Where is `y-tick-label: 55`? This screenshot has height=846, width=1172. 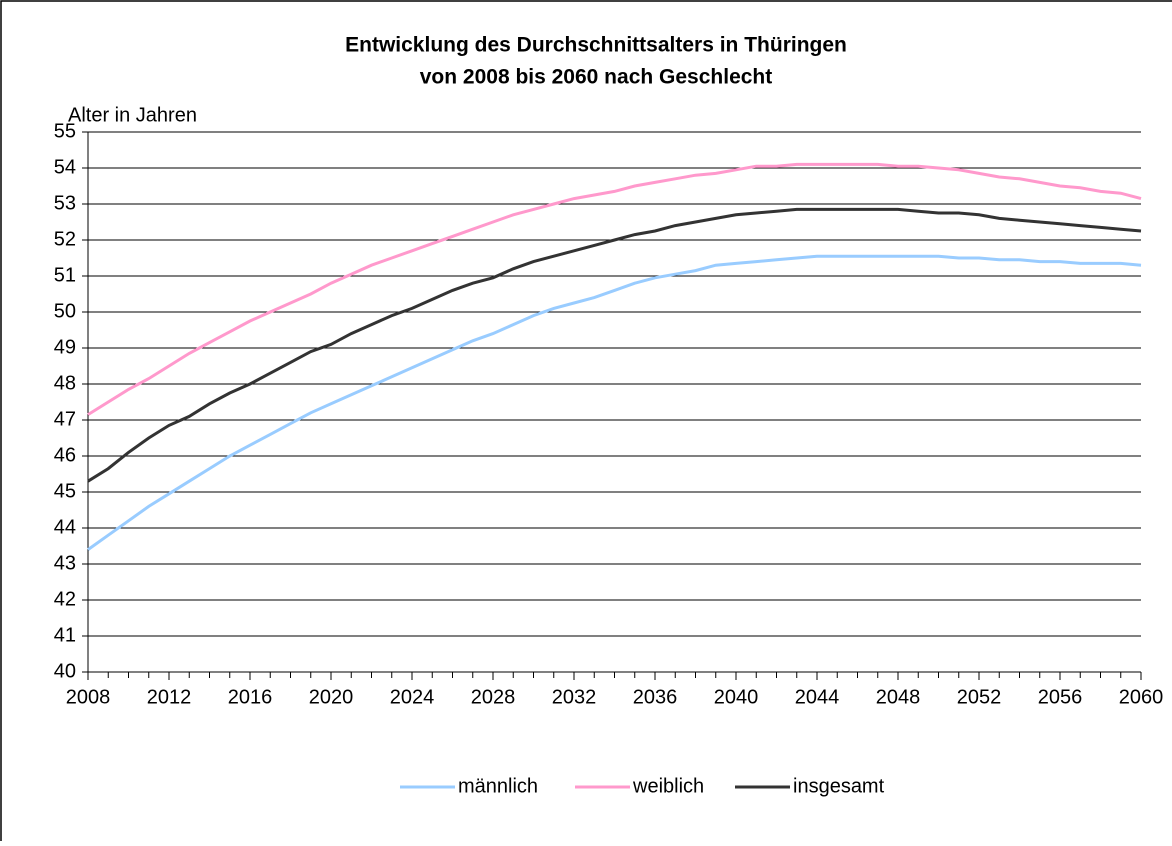 y-tick-label: 55 is located at coordinates (65, 131).